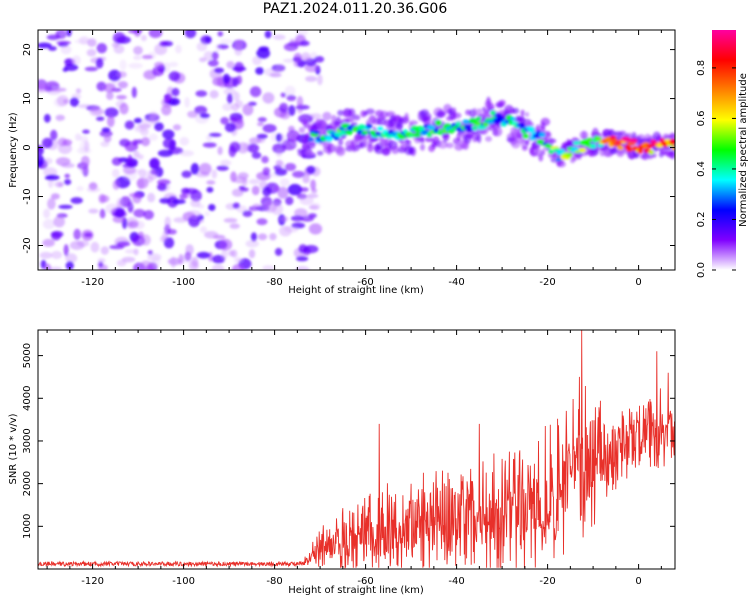 This screenshot has width=750, height=600. Describe the element at coordinates (183, 581) in the screenshot. I see `x-tick-label: -100` at that location.